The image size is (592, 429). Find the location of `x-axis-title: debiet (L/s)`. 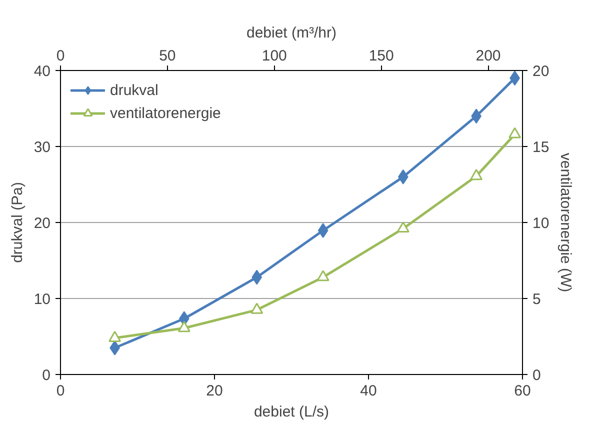

x-axis-title: debiet (L/s) is located at coordinates (292, 412).